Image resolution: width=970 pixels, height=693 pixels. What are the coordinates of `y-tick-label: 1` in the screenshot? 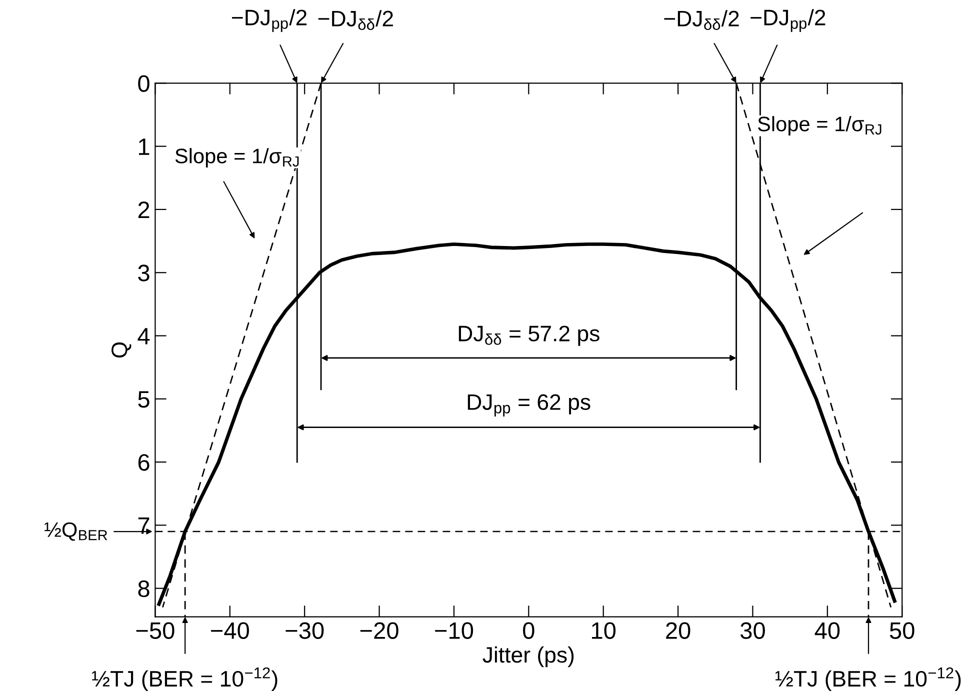 It's located at (144, 146).